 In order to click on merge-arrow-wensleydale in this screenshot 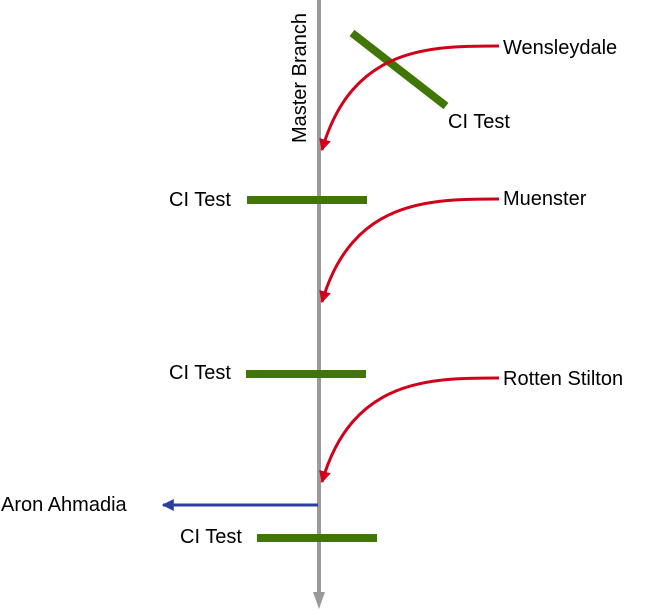, I will do `click(409, 98)`.